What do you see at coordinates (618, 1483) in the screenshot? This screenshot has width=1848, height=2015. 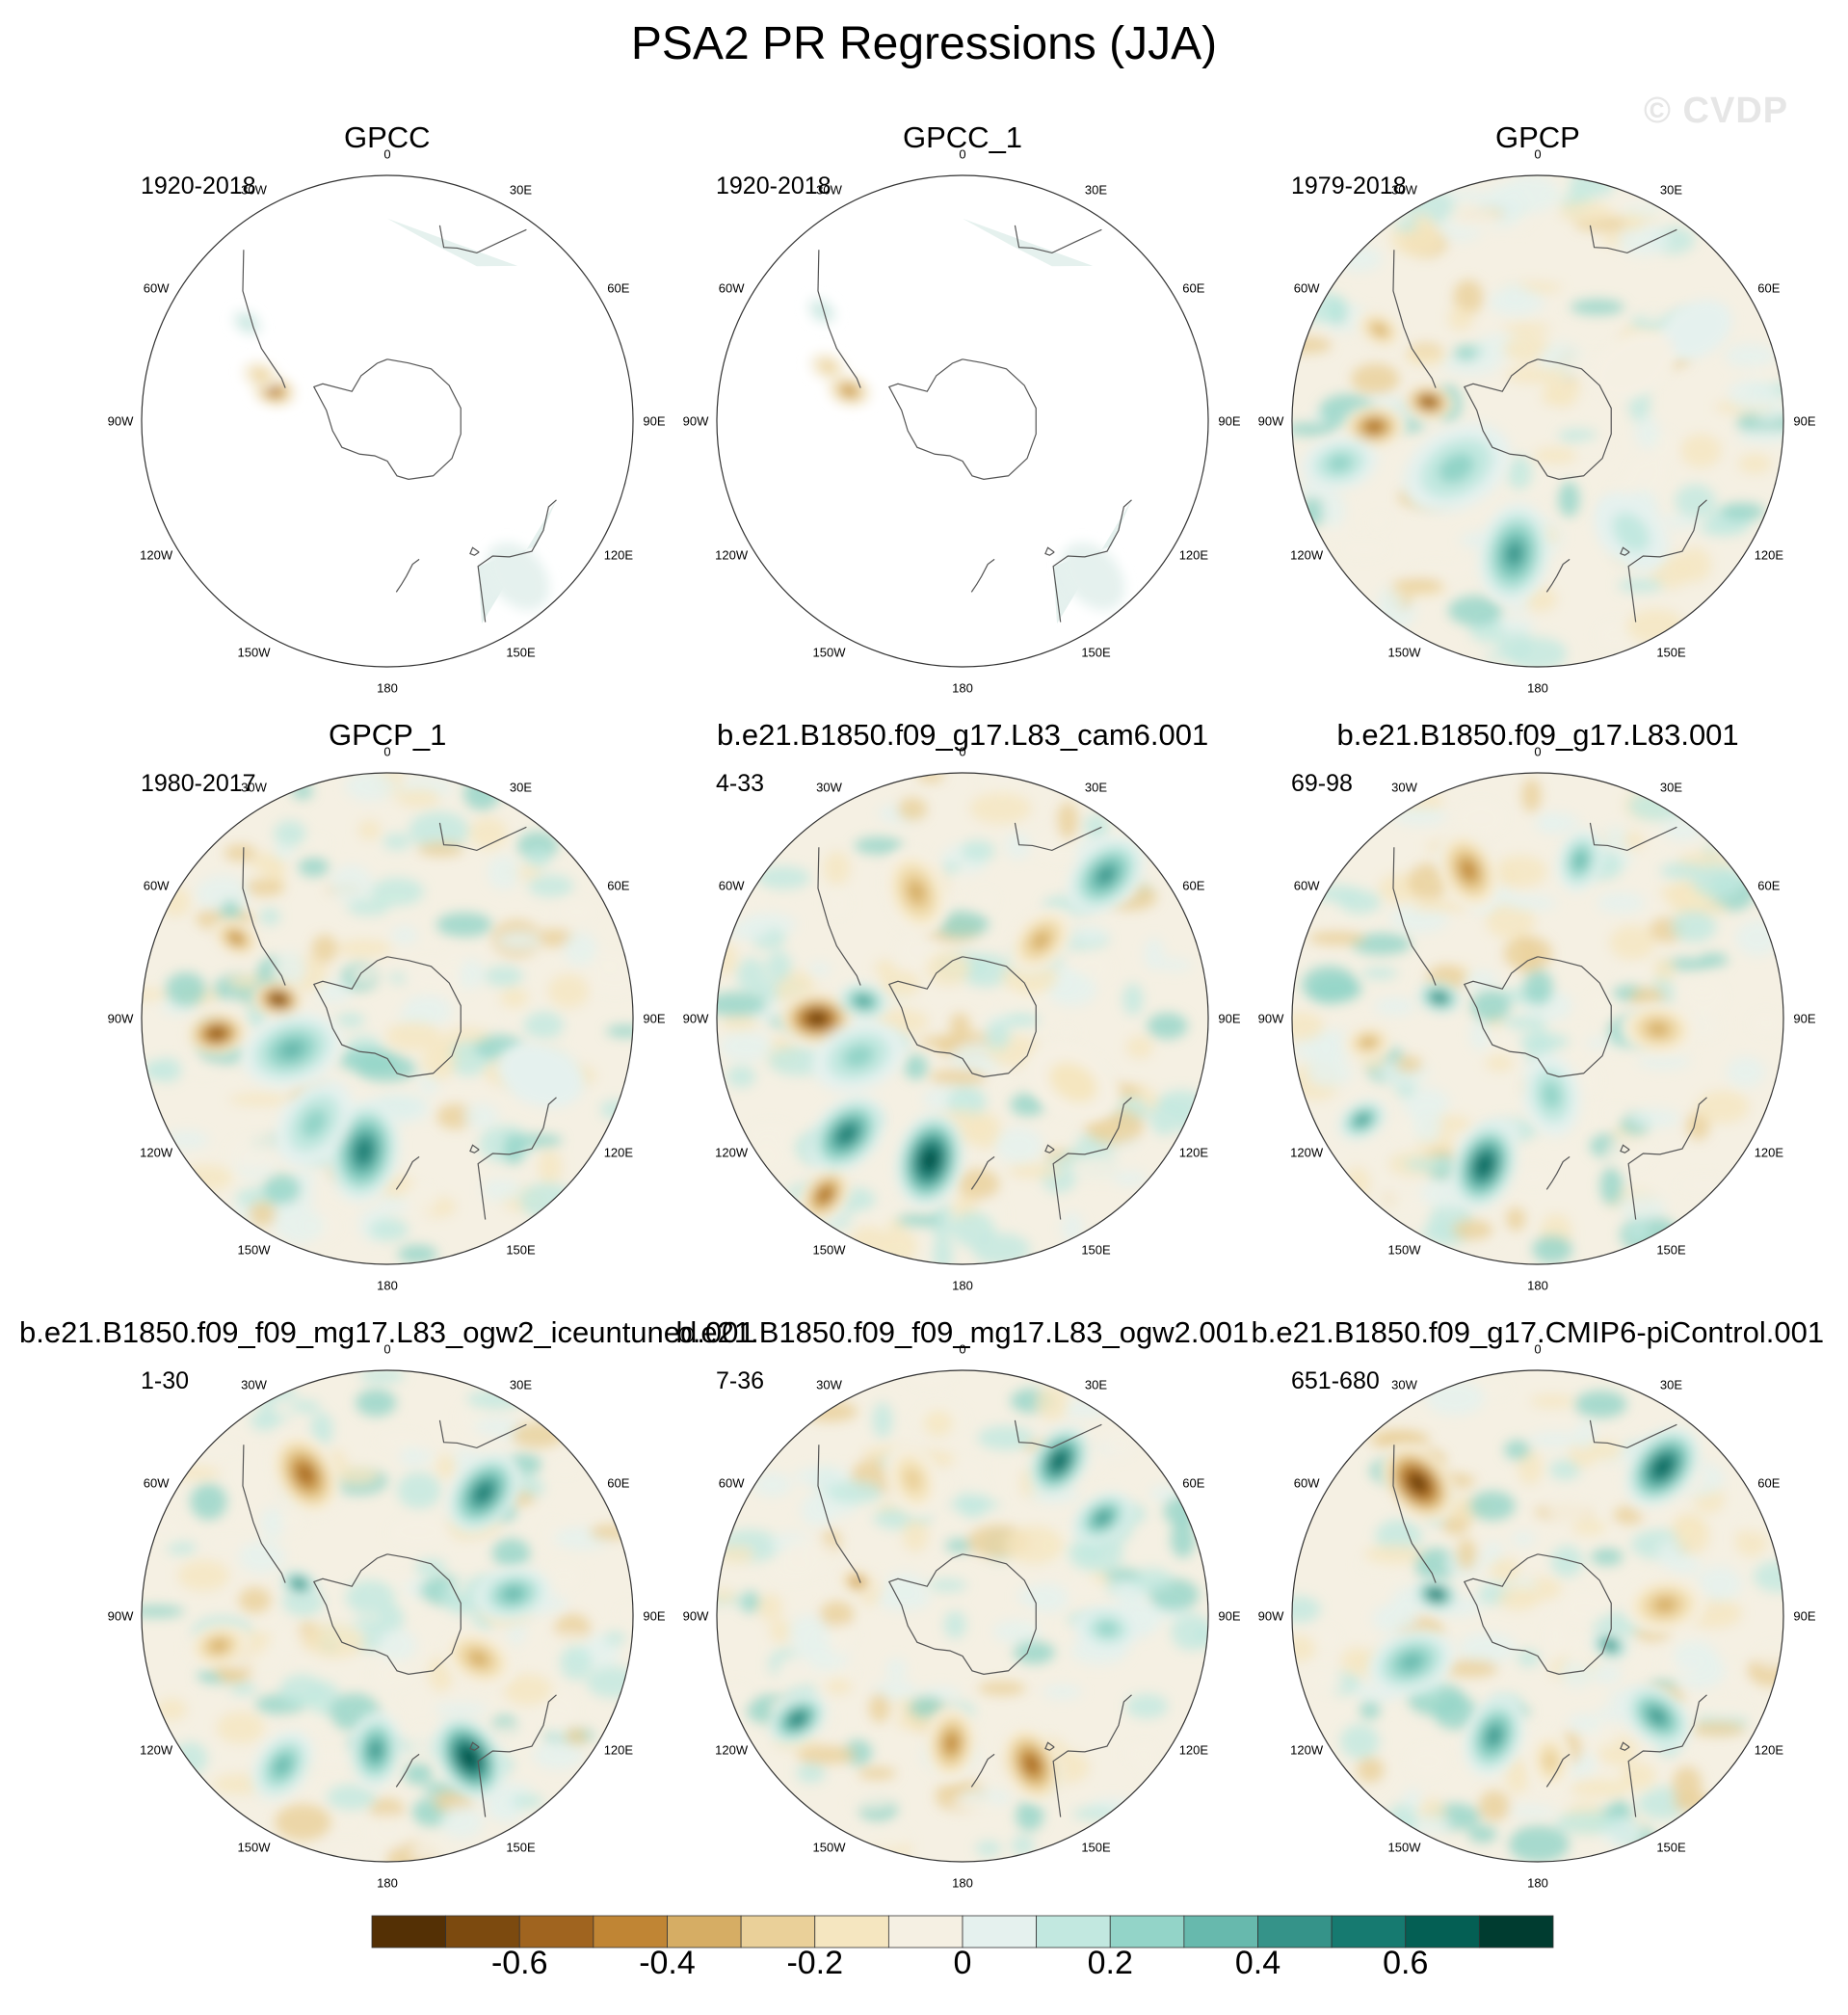 I see `longitude-label: 60E` at bounding box center [618, 1483].